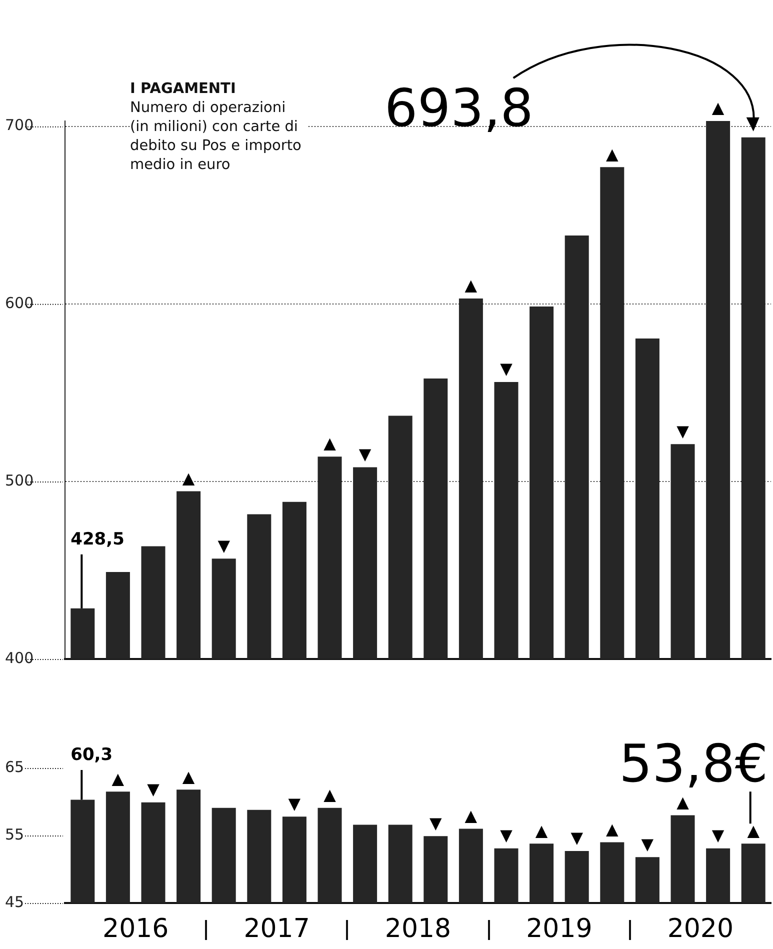  I want to click on text: 2016, so click(135, 929).